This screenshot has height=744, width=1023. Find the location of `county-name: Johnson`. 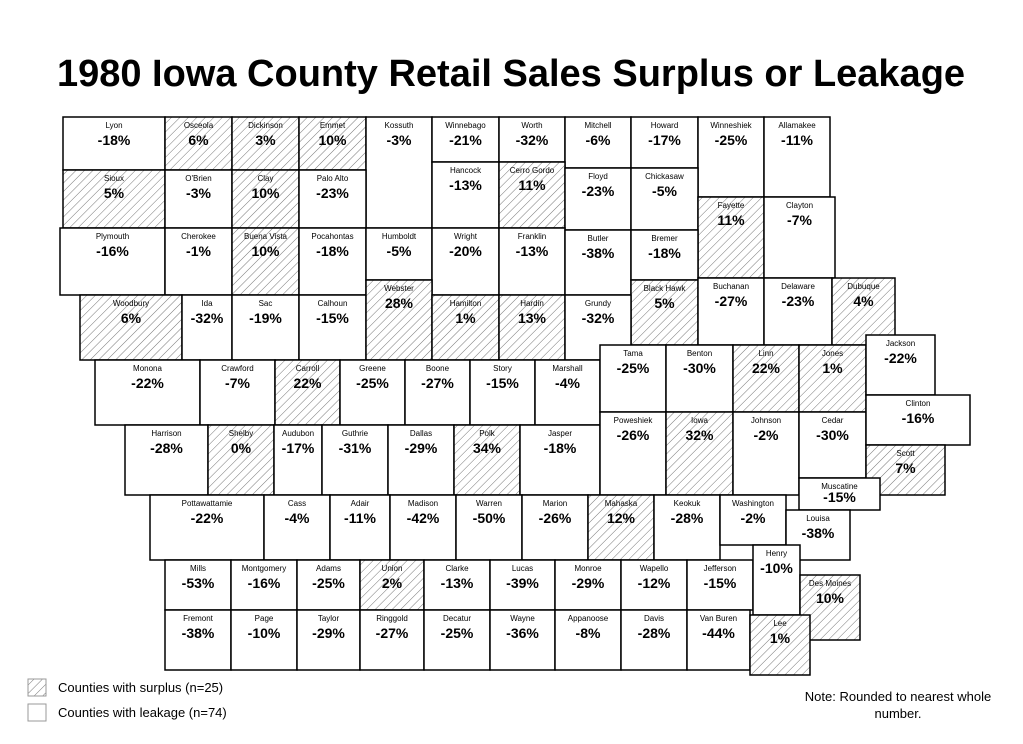

county-name: Johnson is located at coordinates (766, 420).